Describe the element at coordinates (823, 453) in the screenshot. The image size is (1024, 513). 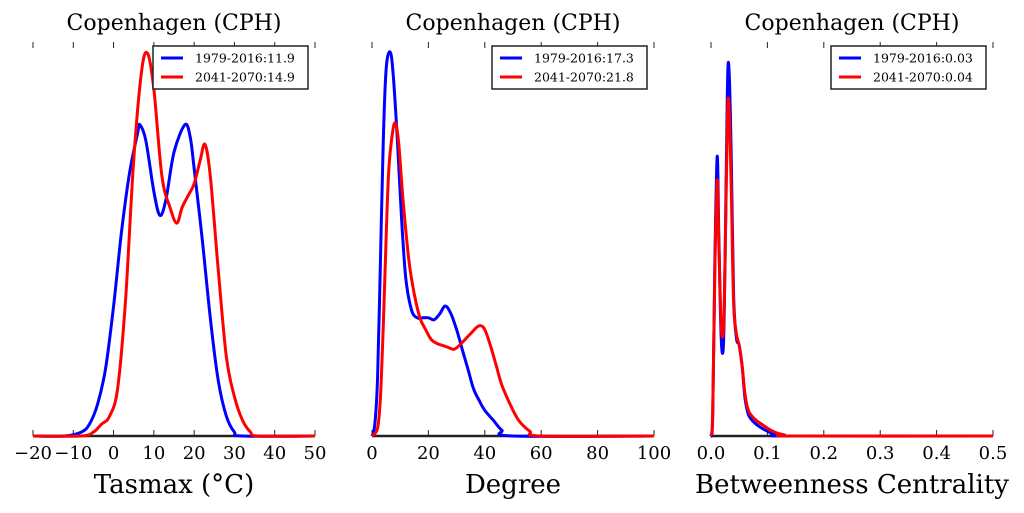
I see `x-tick-label: 0.2` at that location.